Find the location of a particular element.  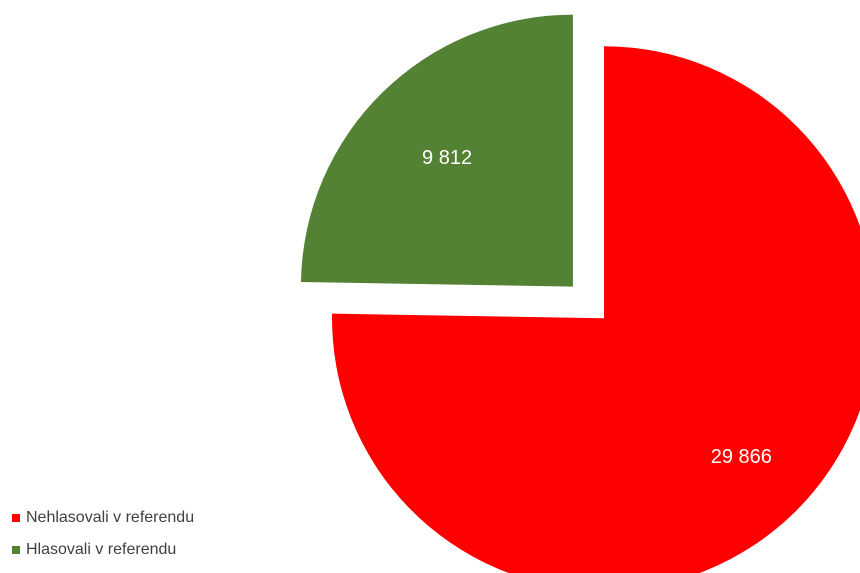

legend-swatch-voted is located at coordinates (16, 550).